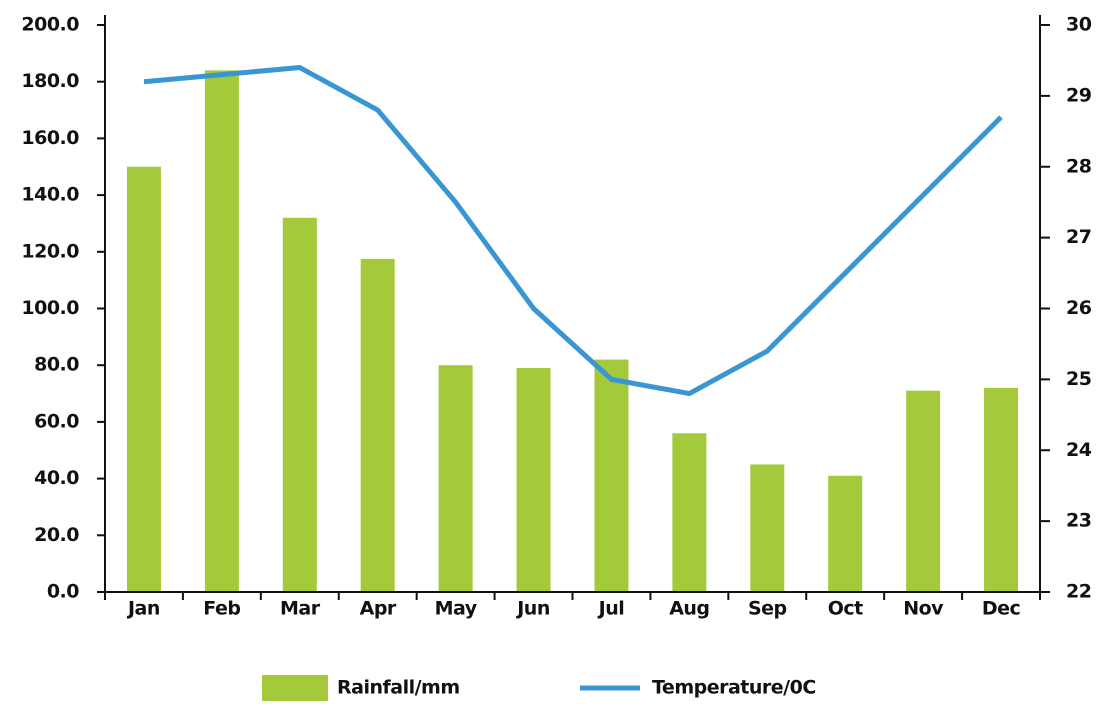 This screenshot has height=704, width=1103. Describe the element at coordinates (295, 688) in the screenshot. I see `legend-swatch` at that location.